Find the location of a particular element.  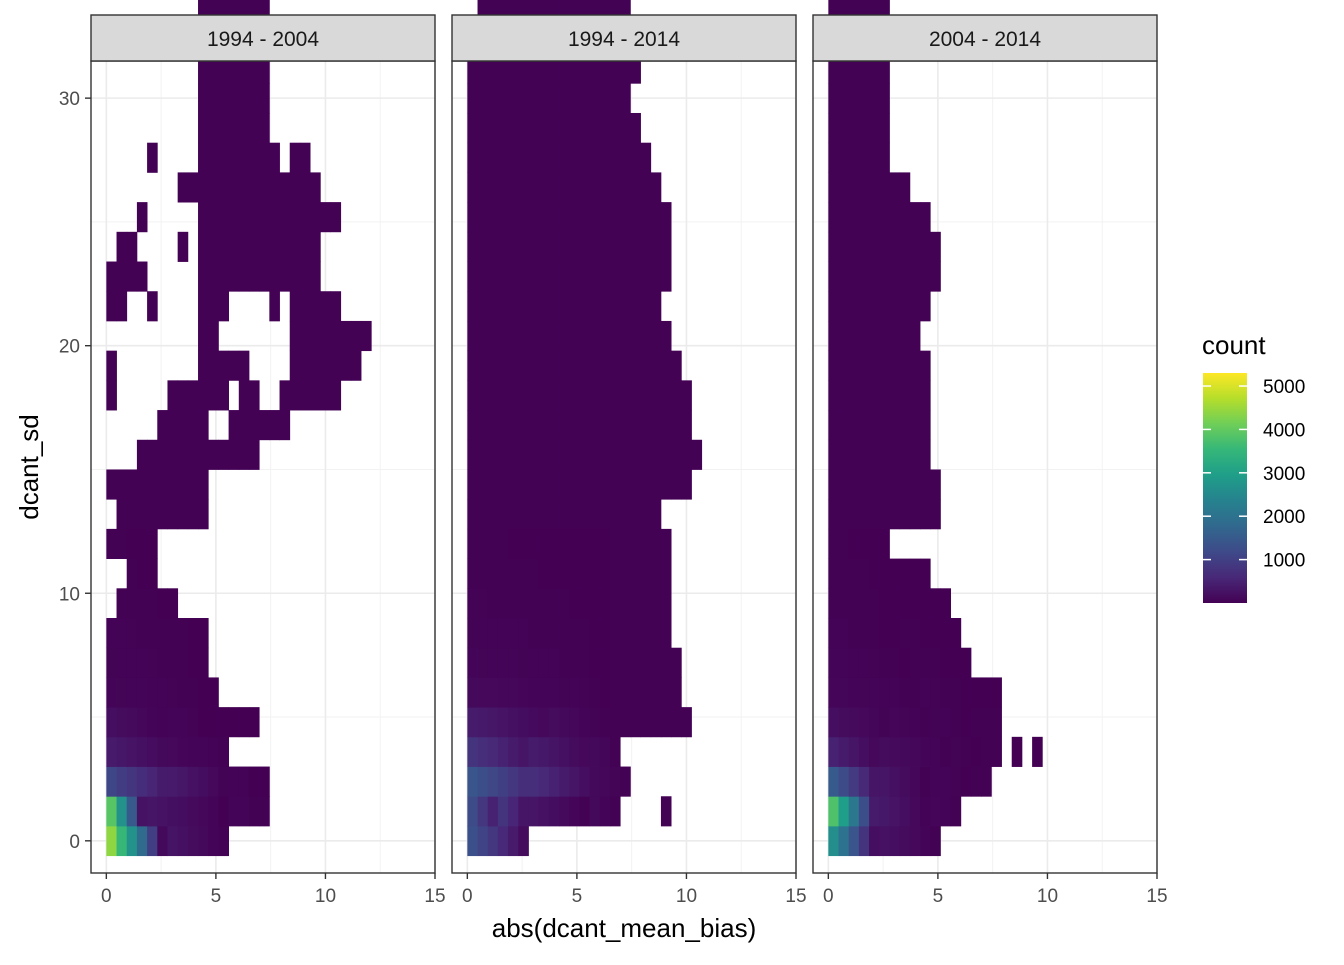

legend-break-label: 5000 is located at coordinates (1284, 387).